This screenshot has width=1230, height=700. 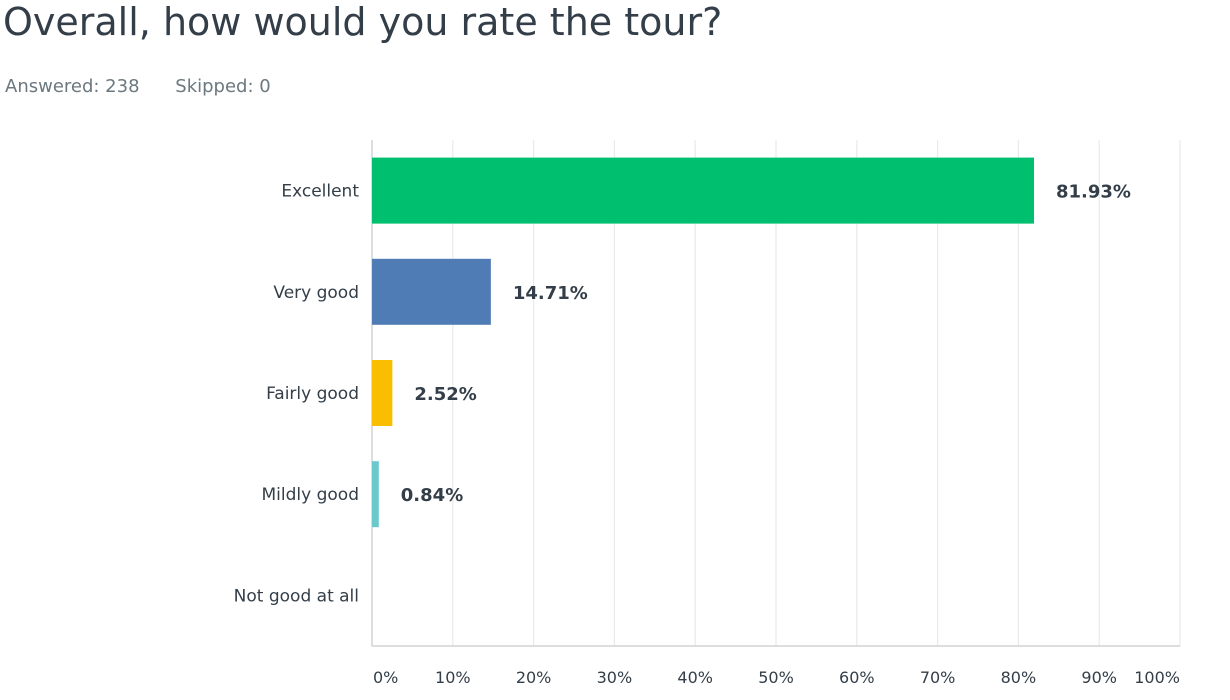 What do you see at coordinates (431, 291) in the screenshot?
I see `bar-very-good` at bounding box center [431, 291].